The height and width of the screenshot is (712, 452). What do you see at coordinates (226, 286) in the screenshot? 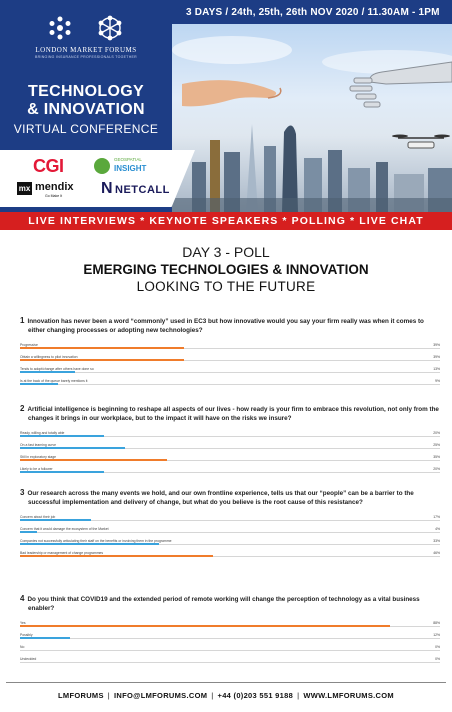
I see `sub-title: LOOKING TO THE FUTURE` at bounding box center [226, 286].